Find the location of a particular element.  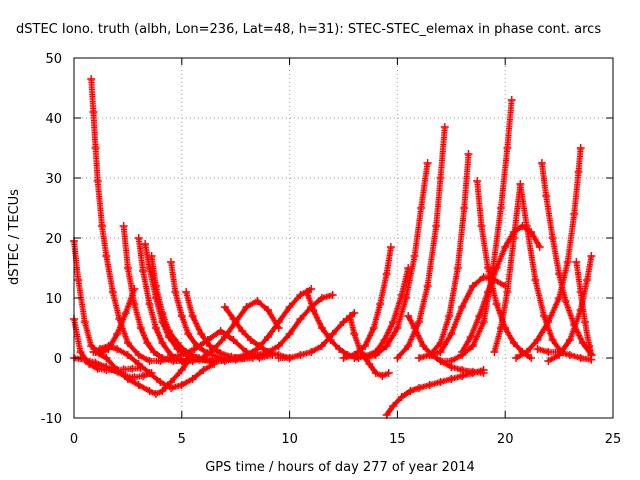

y-tick-label: 30 is located at coordinates (53, 179).